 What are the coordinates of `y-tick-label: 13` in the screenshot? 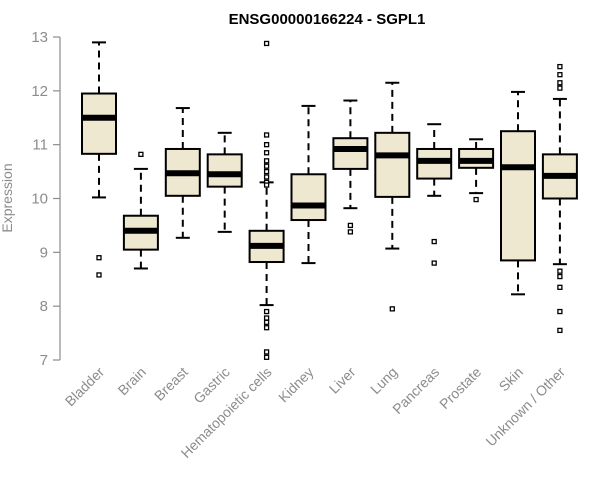 It's located at (39, 37).